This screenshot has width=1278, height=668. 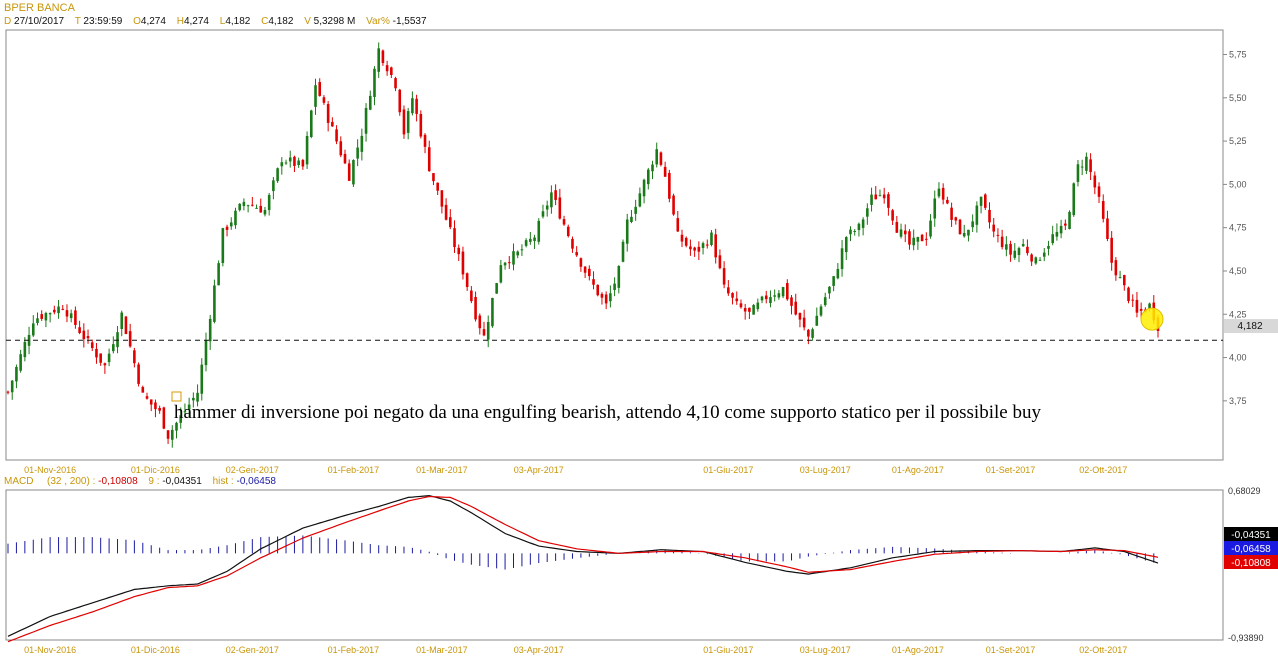 What do you see at coordinates (19, 481) in the screenshot?
I see `macd-label: MACD` at bounding box center [19, 481].